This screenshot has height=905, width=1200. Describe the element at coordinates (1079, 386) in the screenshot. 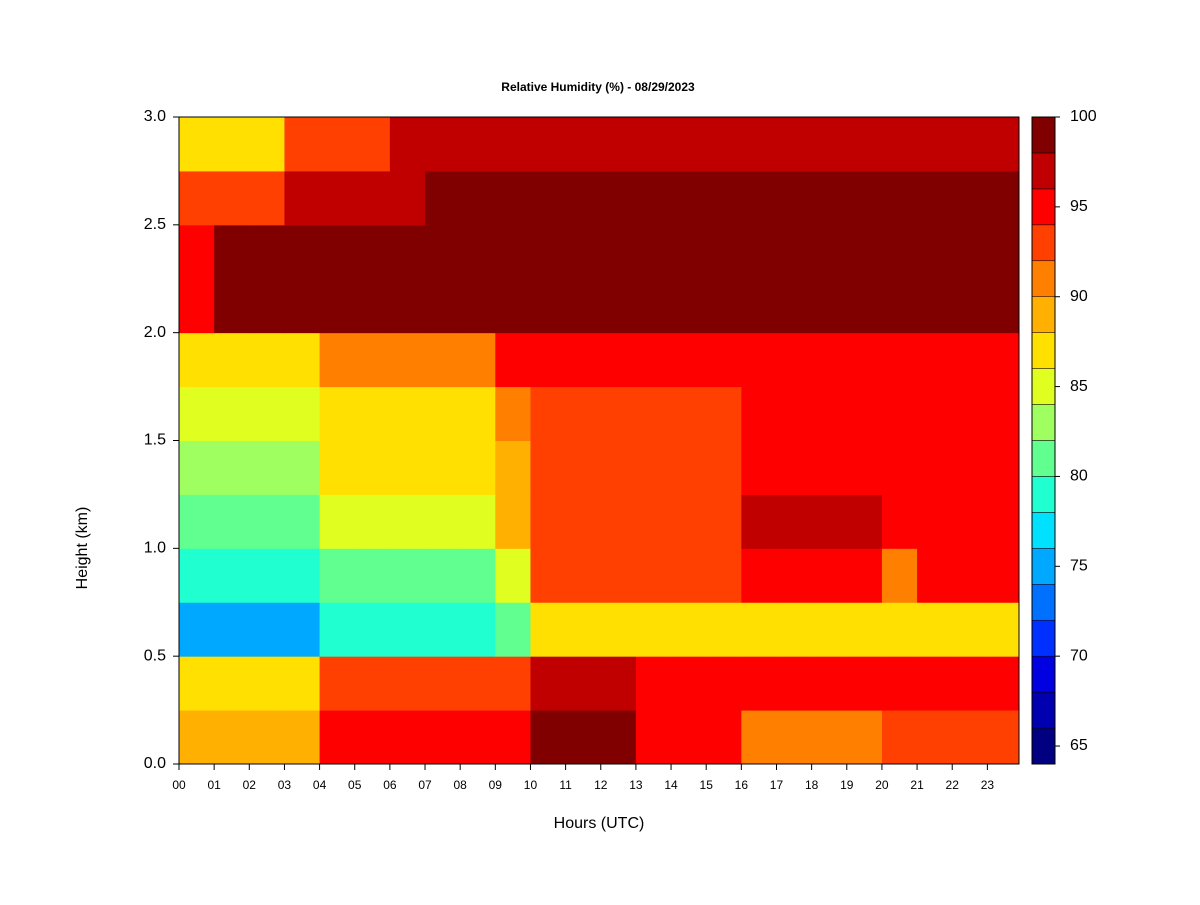

I see `colorbar-tick-label: 85` at that location.